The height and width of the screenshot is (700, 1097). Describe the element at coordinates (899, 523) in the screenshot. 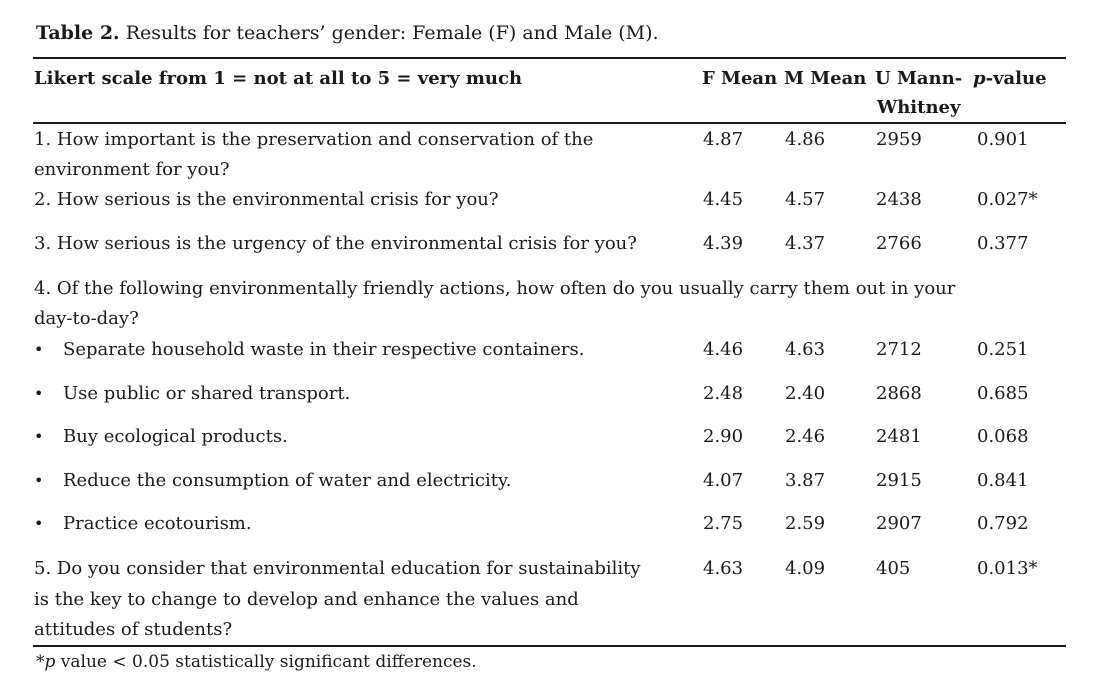

I see `row-4e-u: 2907` at that location.